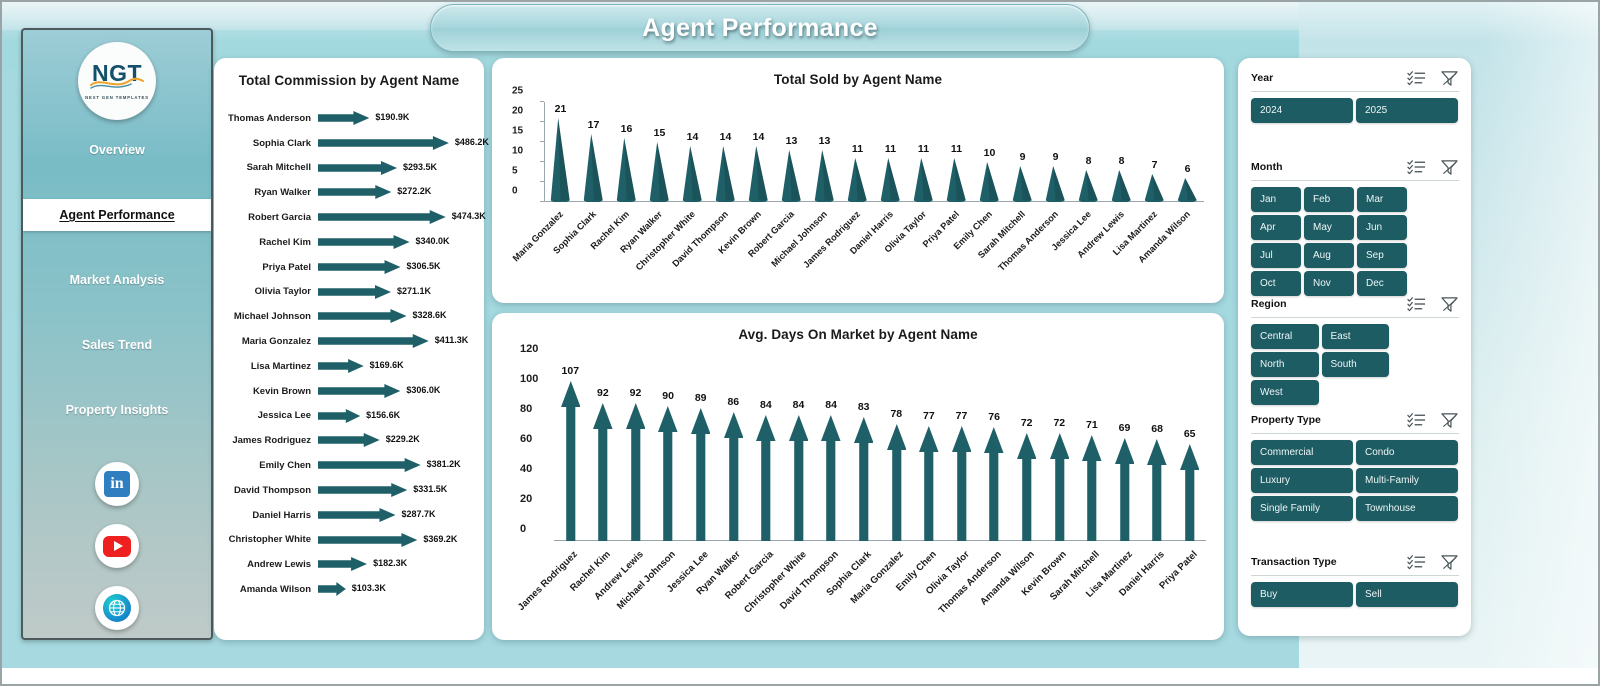 This screenshot has height=686, width=1600. Describe the element at coordinates (1154, 165) in the screenshot. I see `total-sold-value-label: 7` at that location.